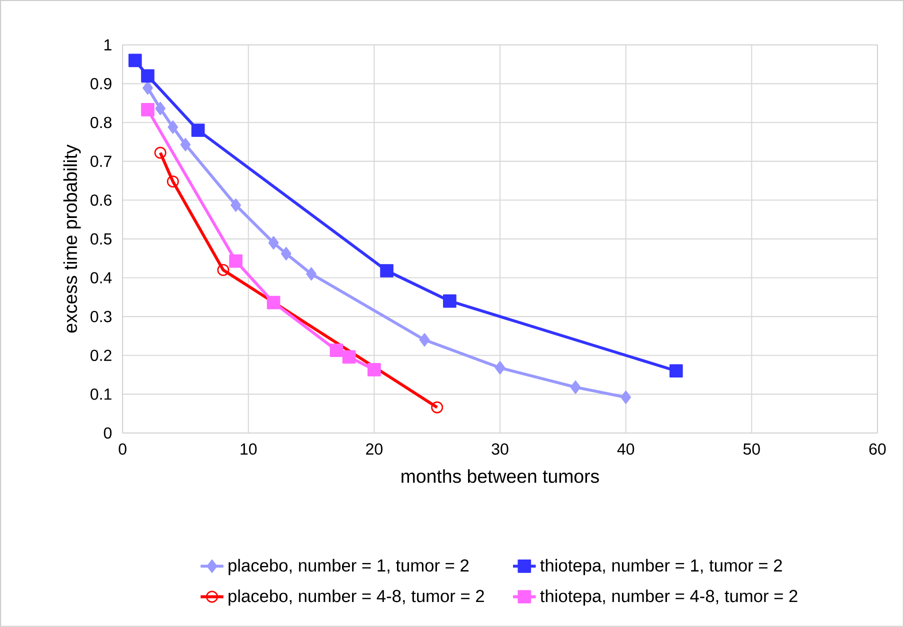 The image size is (904, 627). Describe the element at coordinates (101, 162) in the screenshot. I see `y-tick-label: 0.7` at that location.